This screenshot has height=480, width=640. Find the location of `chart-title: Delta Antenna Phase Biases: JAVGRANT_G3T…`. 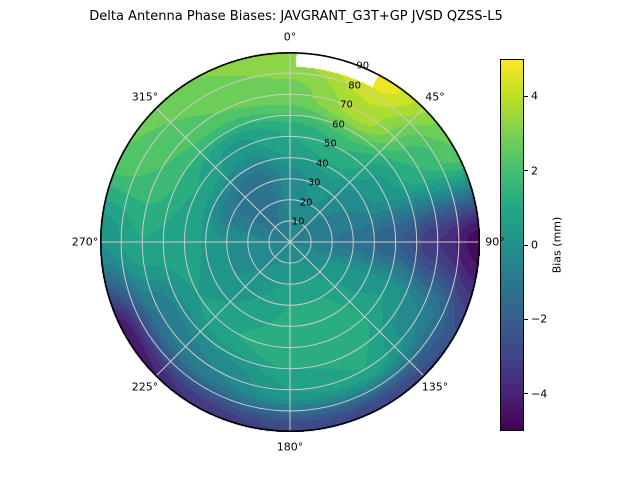

chart-title: Delta Antenna Phase Biases: JAVGRANT_G3T… is located at coordinates (296, 16).